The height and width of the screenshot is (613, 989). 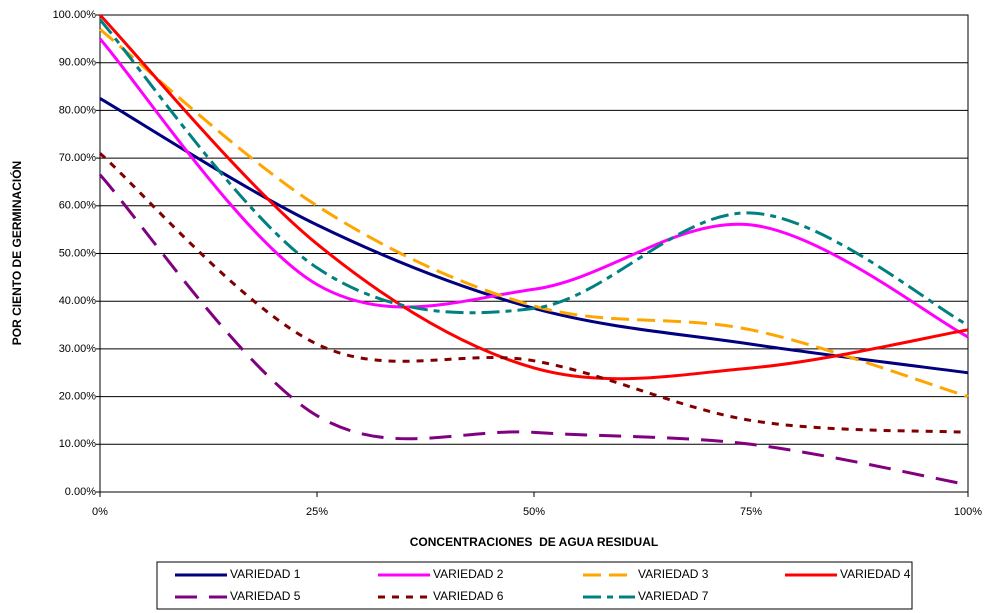 I want to click on x-tick-label: 25%, so click(x=317, y=512).